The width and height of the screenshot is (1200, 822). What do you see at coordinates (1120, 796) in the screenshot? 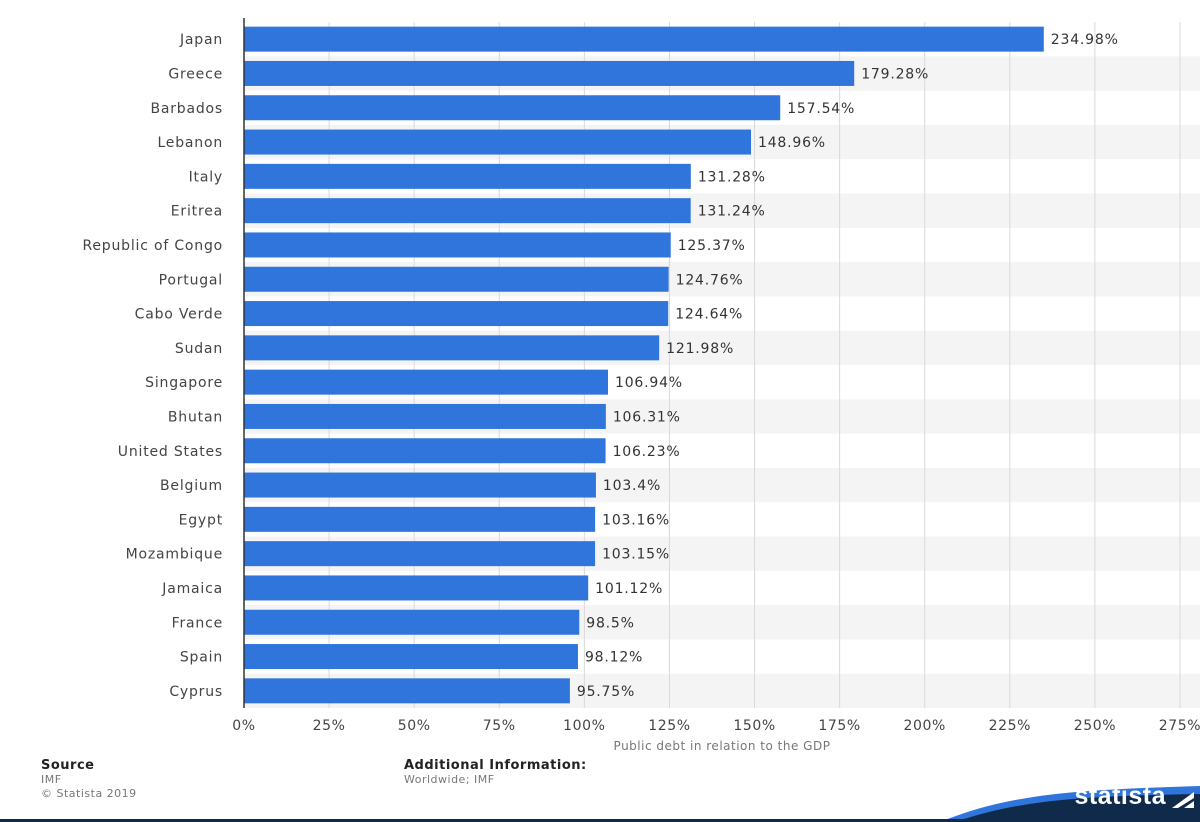
I see `logo-text: statista` at bounding box center [1120, 796].